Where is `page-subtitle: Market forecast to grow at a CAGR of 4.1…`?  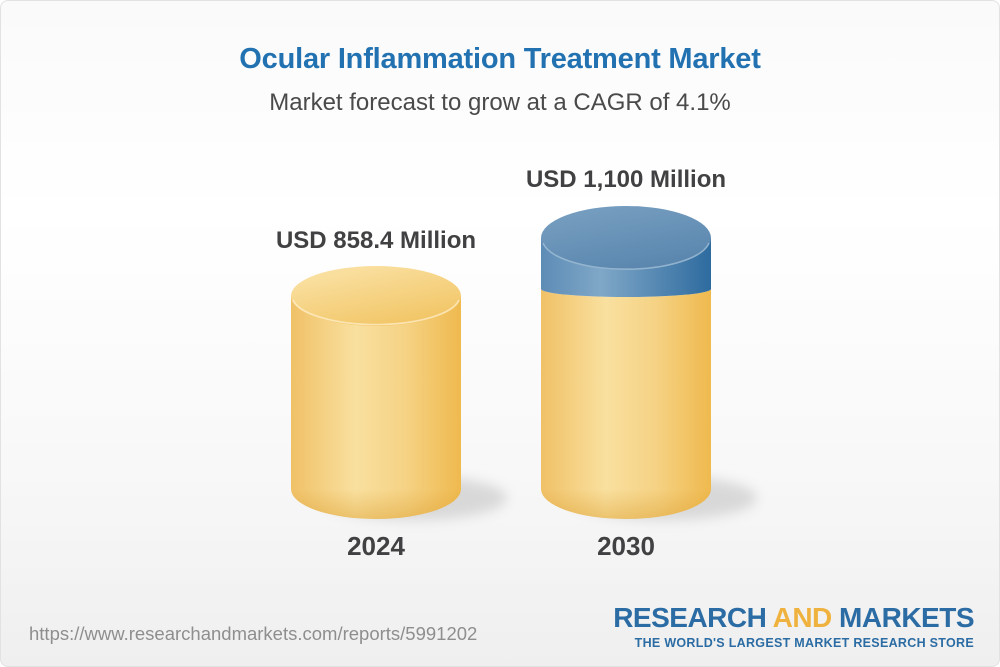 page-subtitle: Market forecast to grow at a CAGR of 4.1… is located at coordinates (500, 102).